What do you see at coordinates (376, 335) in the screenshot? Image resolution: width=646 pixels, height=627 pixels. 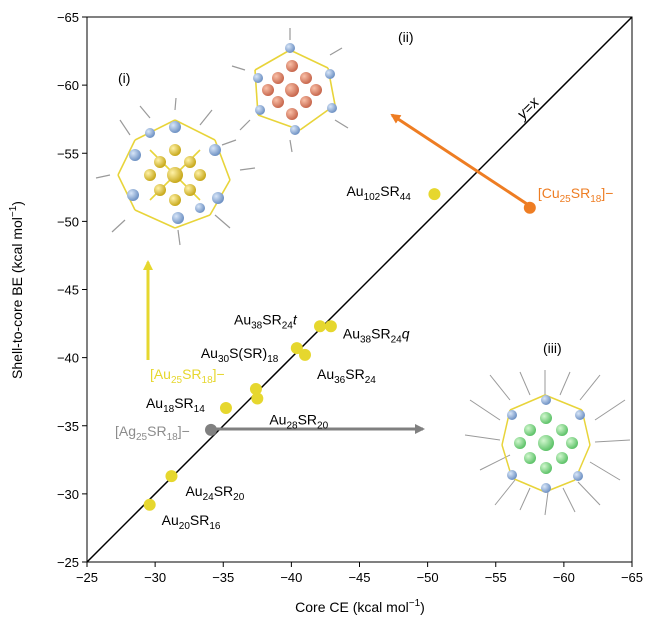 I see `point-label: Au38SR24q` at bounding box center [376, 335].